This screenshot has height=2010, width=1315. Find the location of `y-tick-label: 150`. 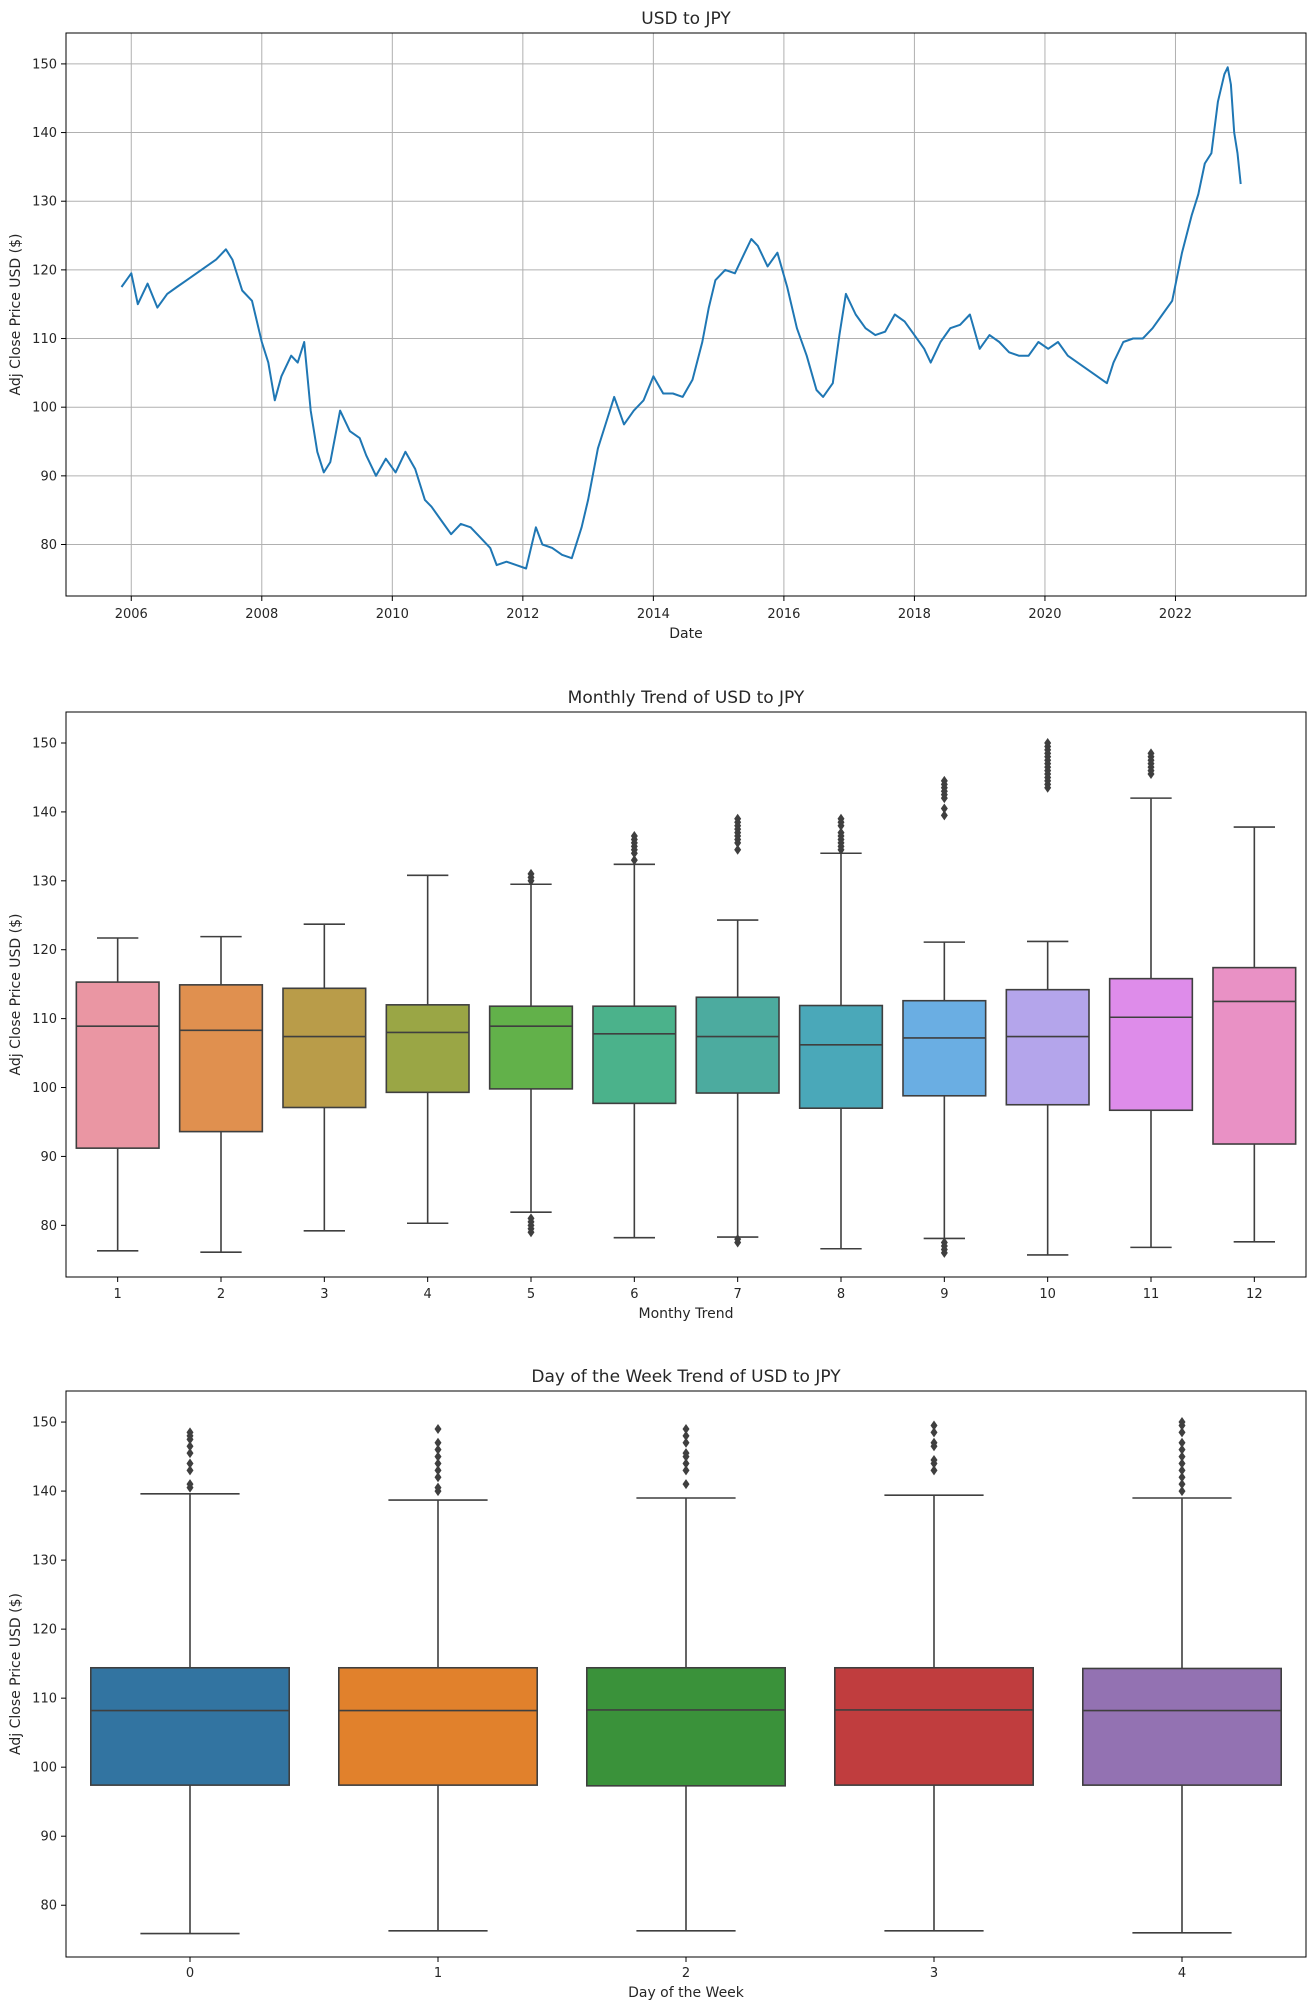

y-tick-label: 150 is located at coordinates (44, 64).